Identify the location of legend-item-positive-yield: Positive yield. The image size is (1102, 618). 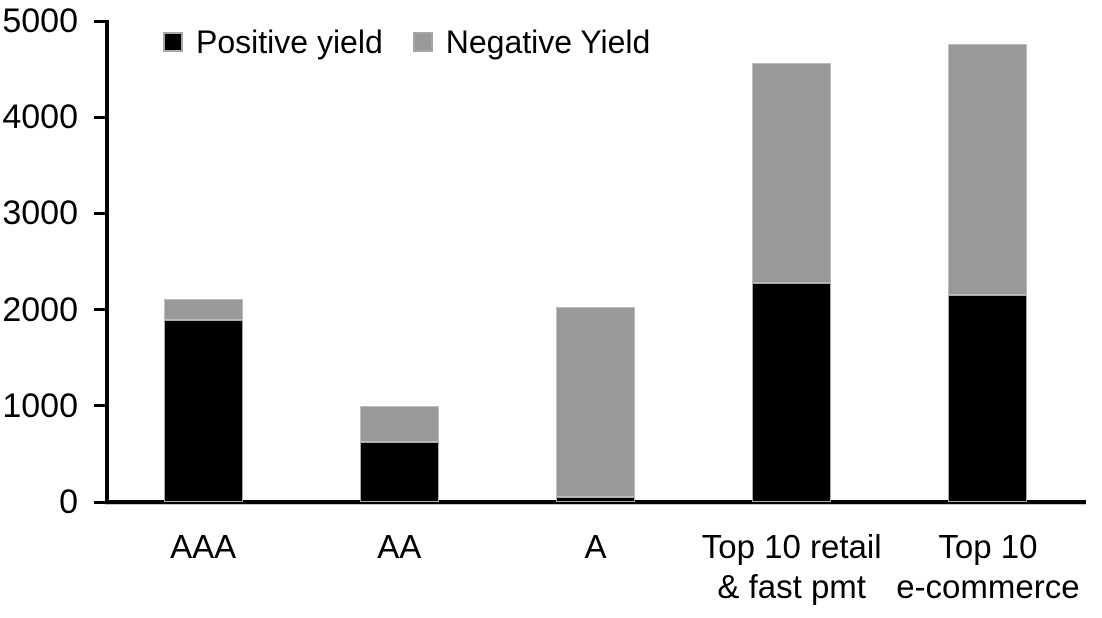
(273, 42).